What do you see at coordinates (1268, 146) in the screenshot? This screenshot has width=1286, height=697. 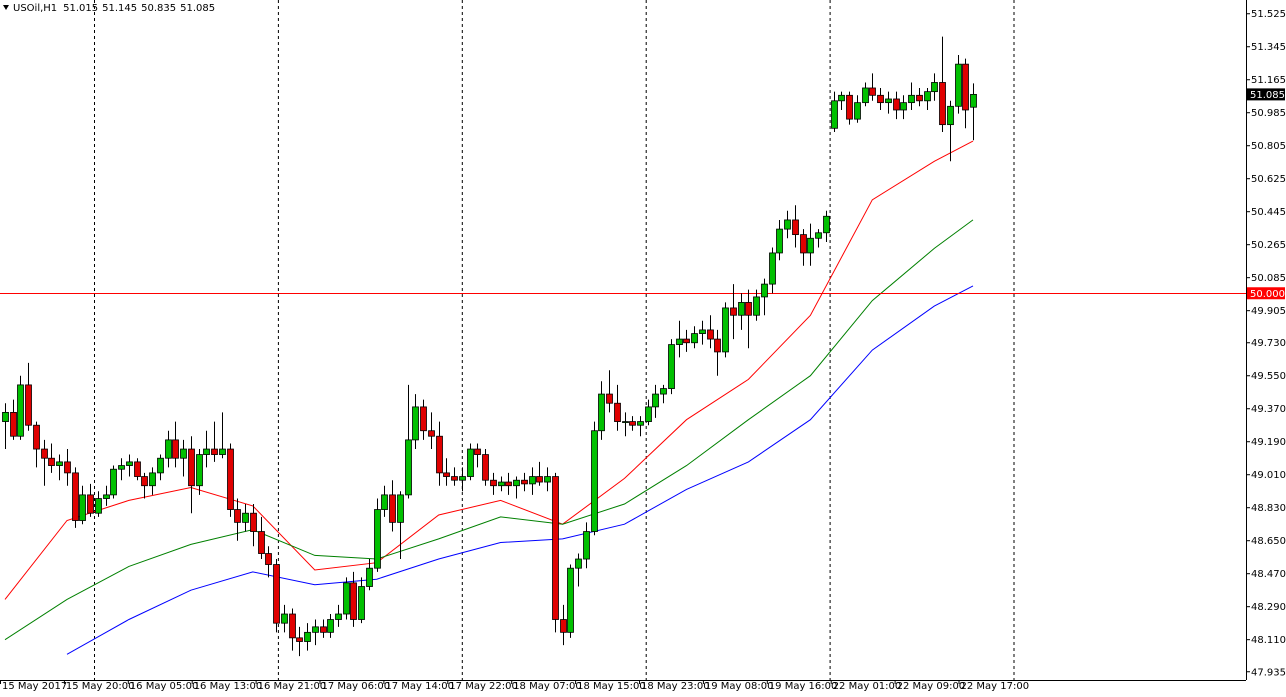 I see `y-tick-label: 50.805` at bounding box center [1268, 146].